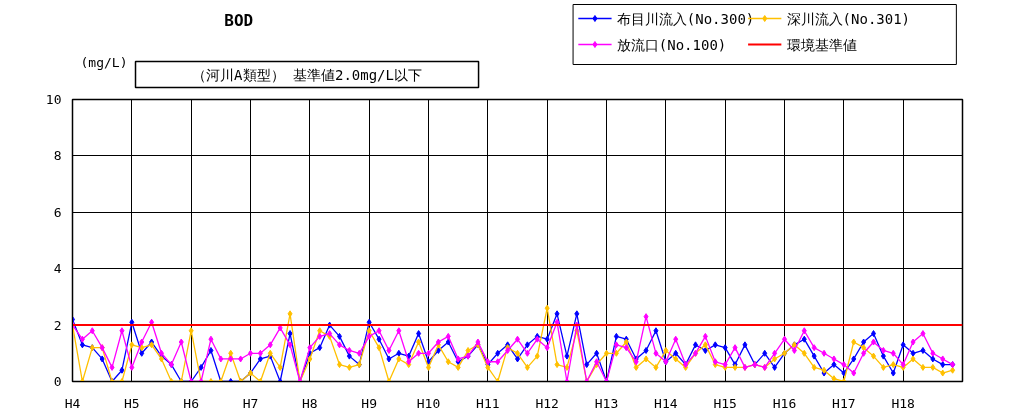 This screenshot has width=1017, height=417. What do you see at coordinates (191, 403) in the screenshot?
I see `x-tick-label: H6` at bounding box center [191, 403].